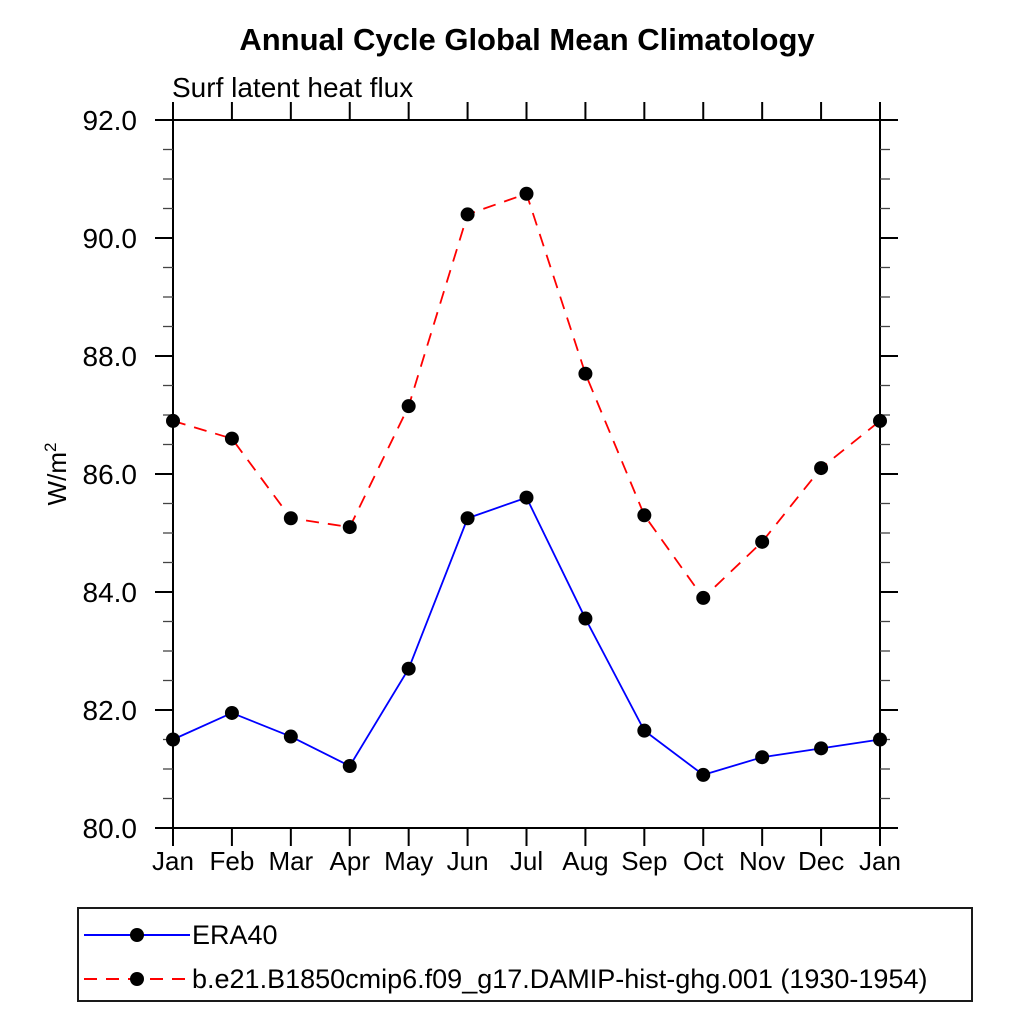 This screenshot has height=1024, width=1024. I want to click on x-tick-label: Mar, so click(290, 861).